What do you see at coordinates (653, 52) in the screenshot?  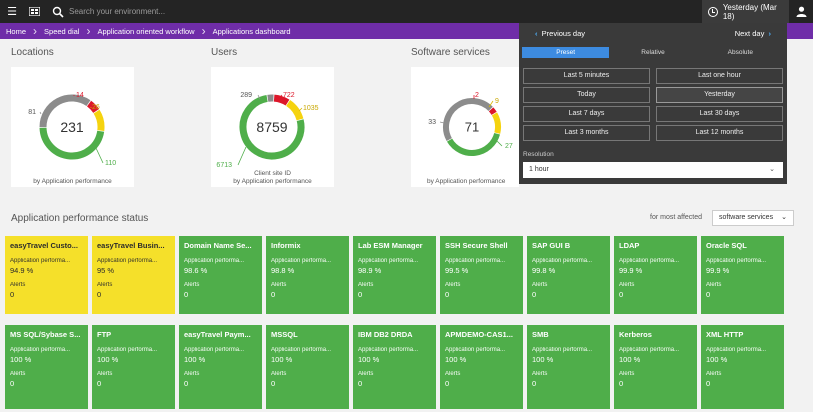 I see `tab-relative: Relative` at bounding box center [653, 52].